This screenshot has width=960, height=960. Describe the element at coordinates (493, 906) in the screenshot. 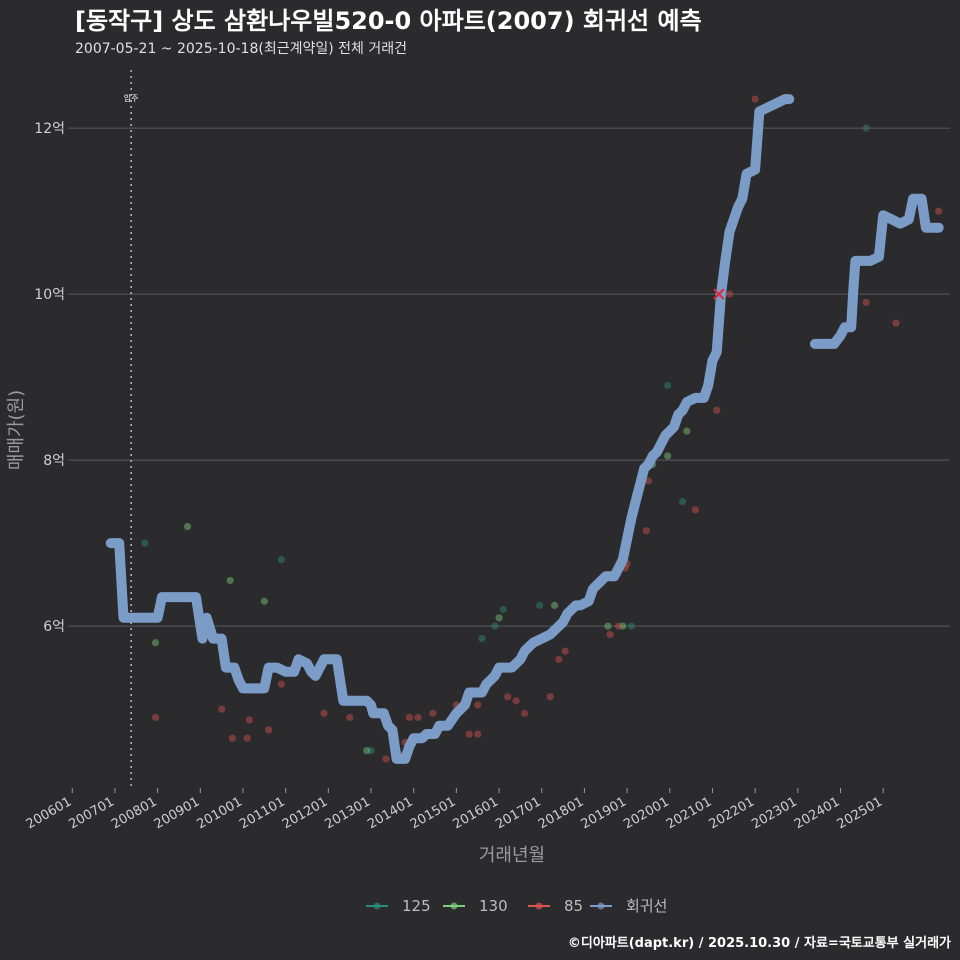

I see `legend-label: 130` at that location.